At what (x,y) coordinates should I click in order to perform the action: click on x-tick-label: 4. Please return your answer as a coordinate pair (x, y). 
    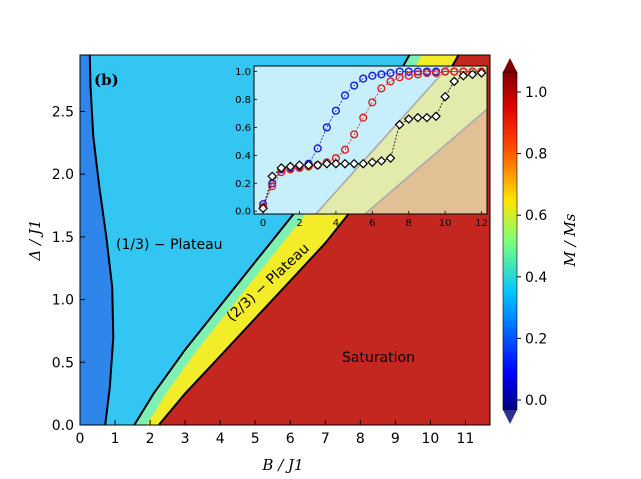
    Looking at the image, I should click on (220, 439).